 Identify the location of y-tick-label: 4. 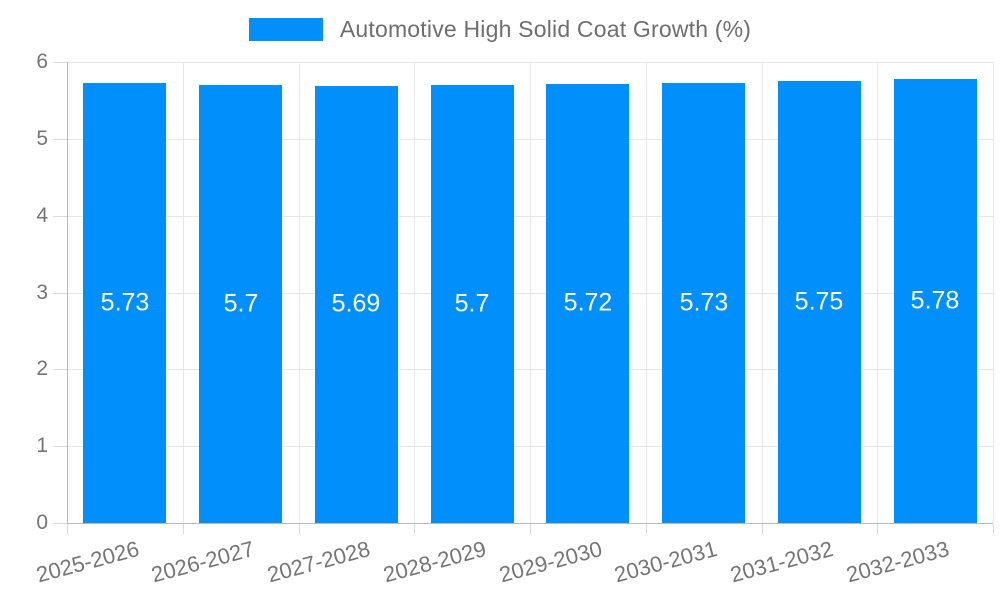
(42, 215).